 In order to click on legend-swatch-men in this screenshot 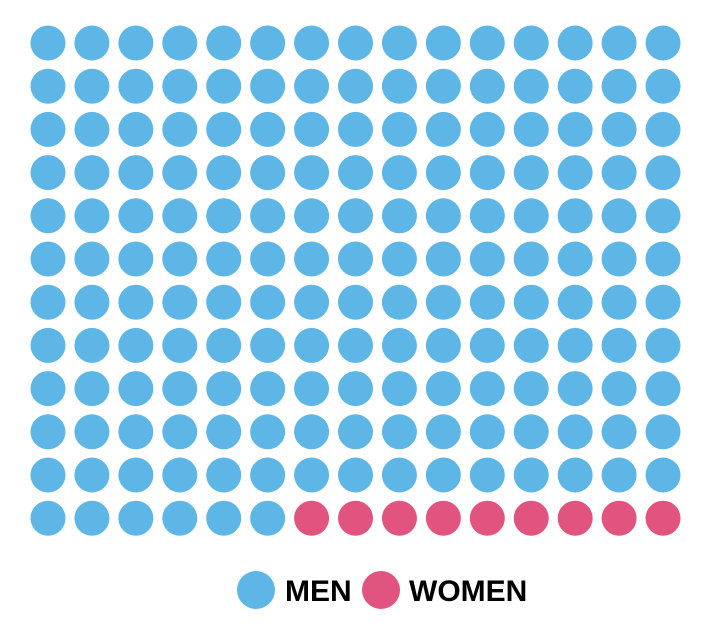, I will do `click(256, 590)`.